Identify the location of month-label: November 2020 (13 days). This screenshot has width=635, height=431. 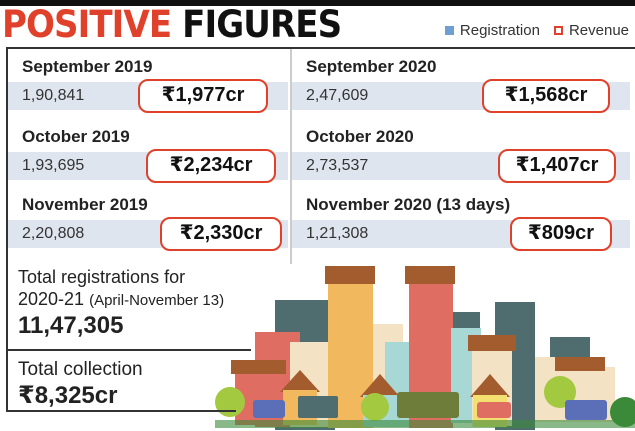
(408, 204).